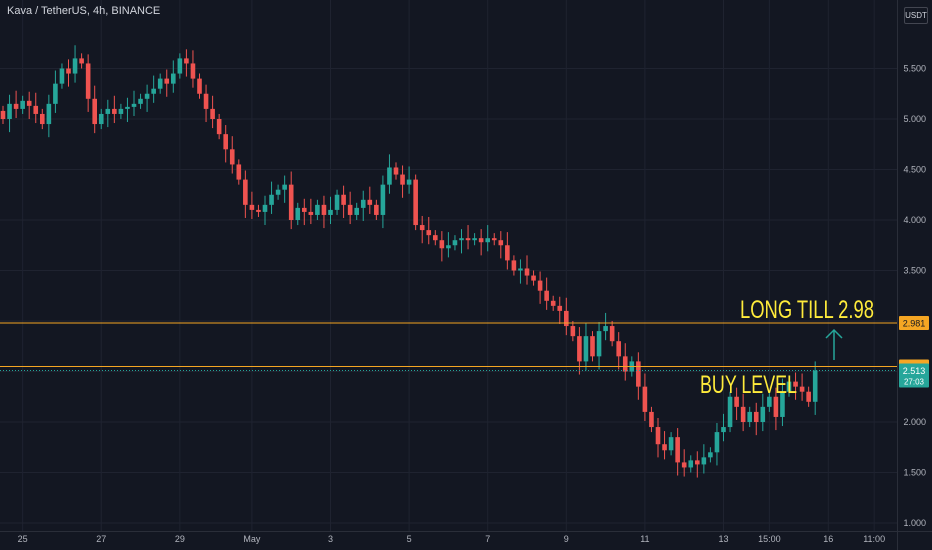 The image size is (932, 550). What do you see at coordinates (914, 271) in the screenshot?
I see `price-tick-label: 3.500` at bounding box center [914, 271].